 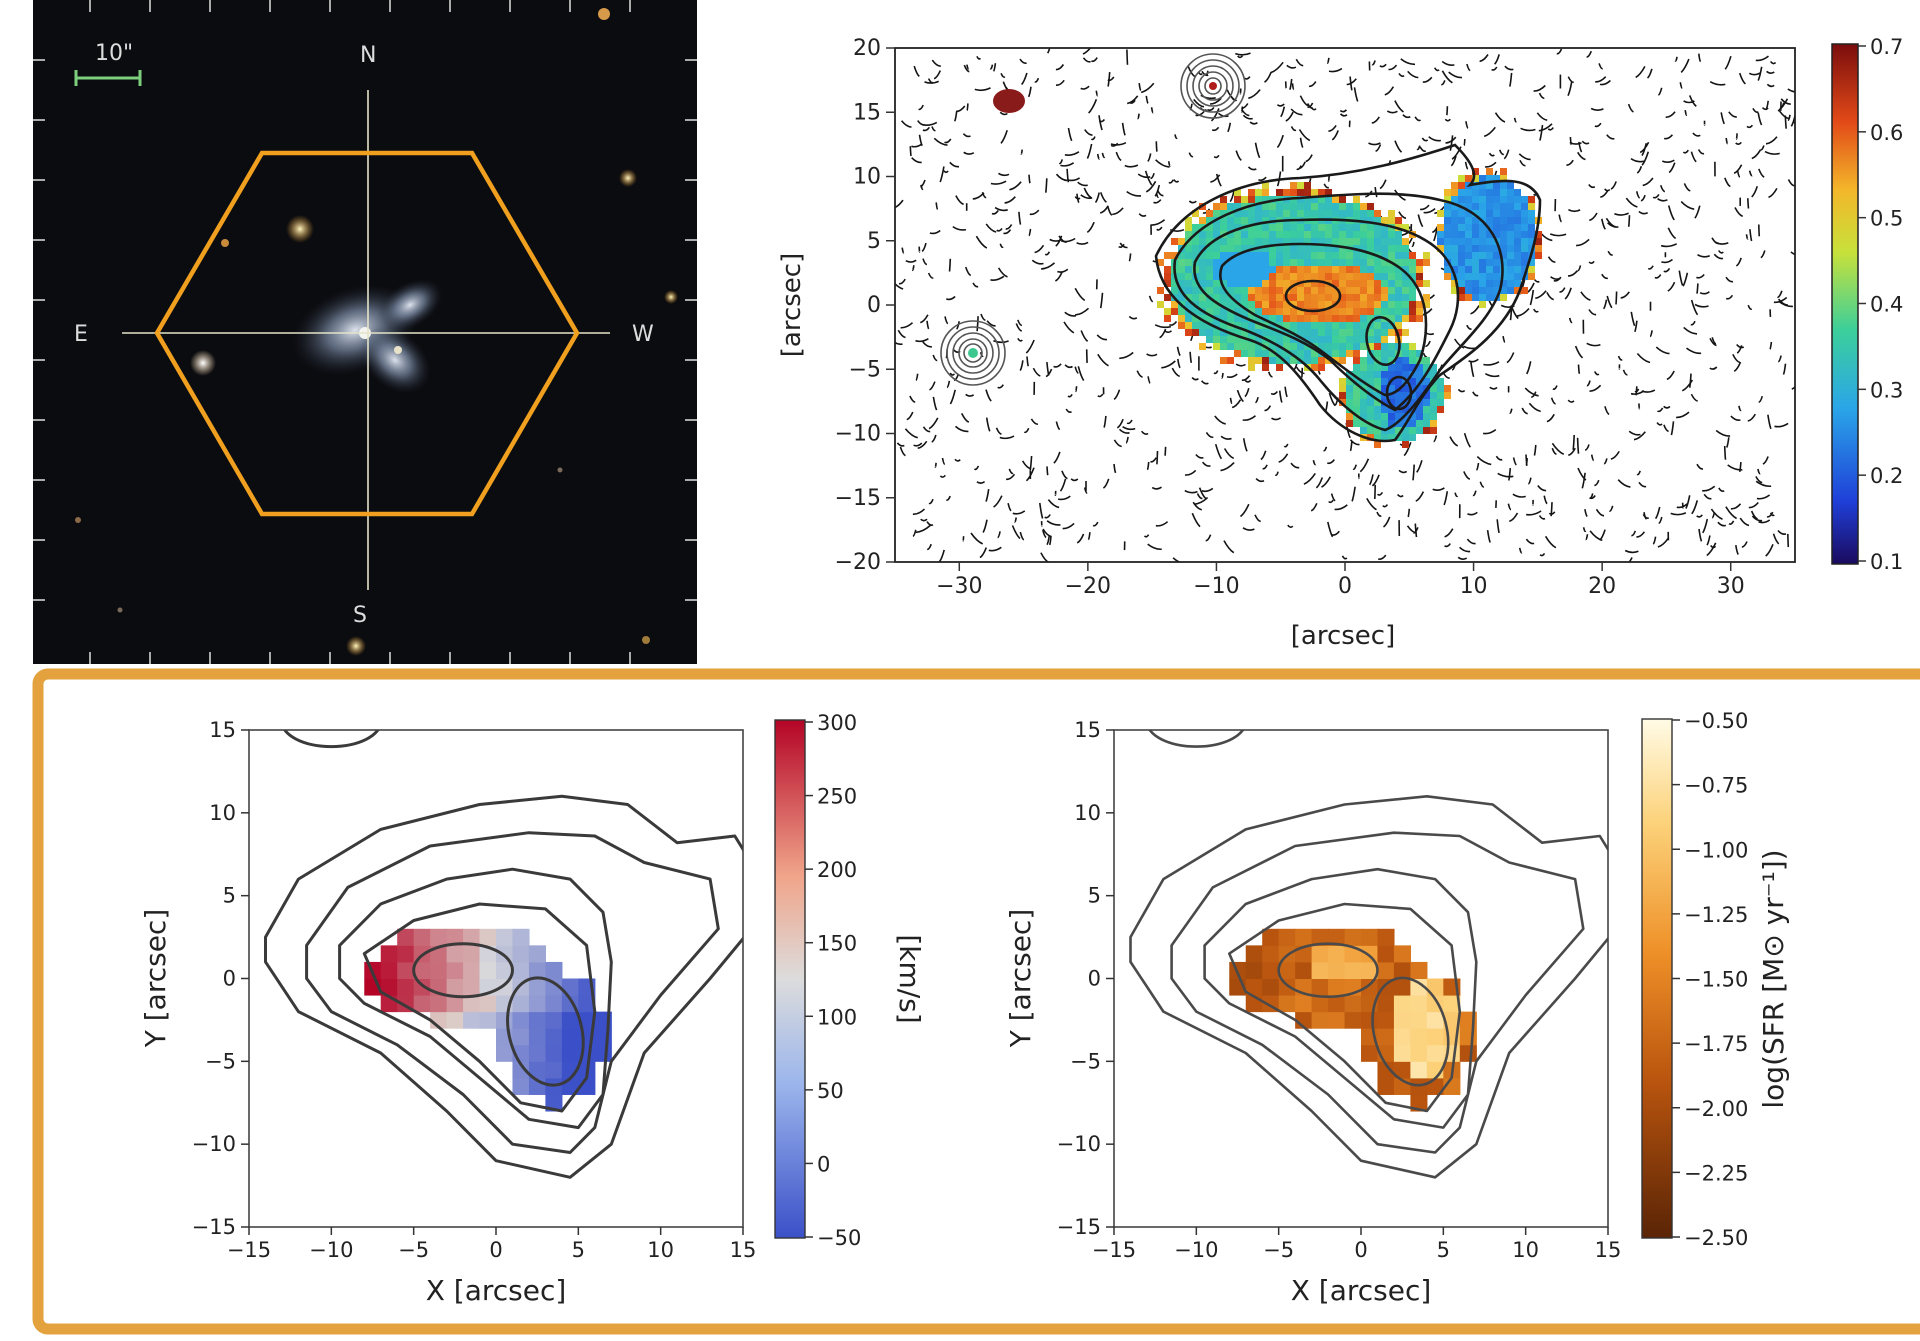 I want to click on x-tick-label: 20, so click(x=1602, y=586).